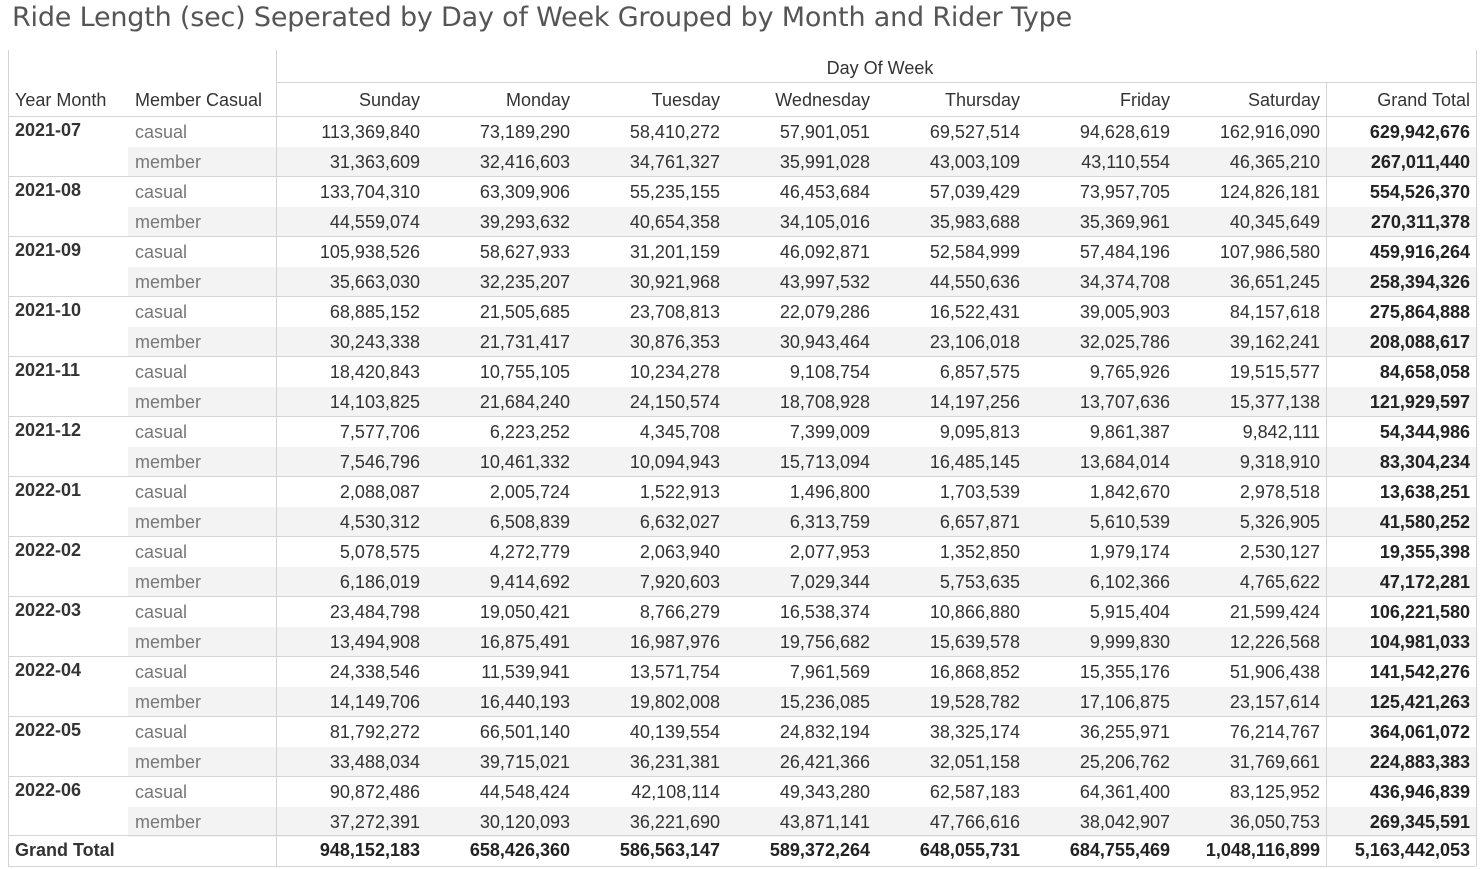 This screenshot has width=1482, height=869. I want to click on table-cell: 24,832,194, so click(824, 732).